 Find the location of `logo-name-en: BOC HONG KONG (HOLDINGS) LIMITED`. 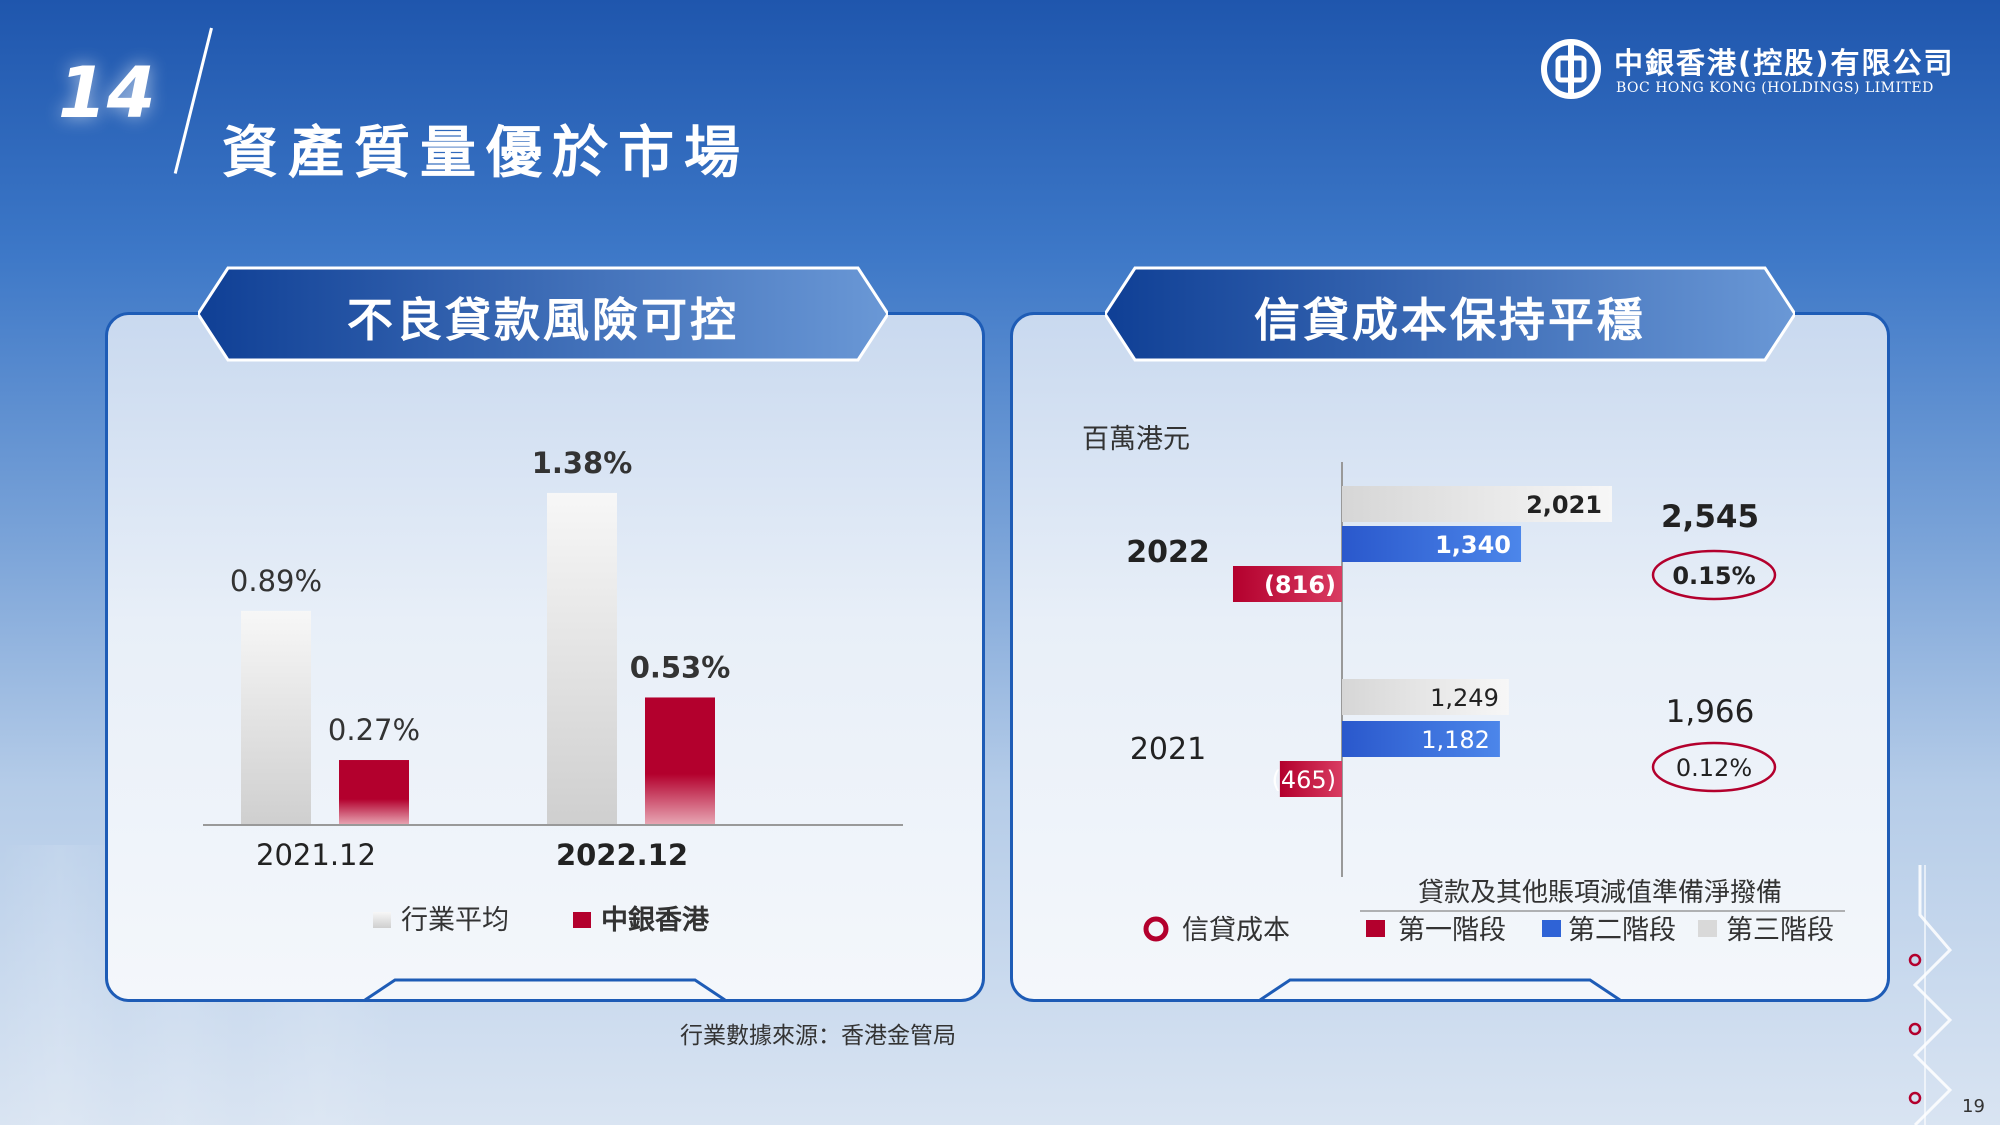

logo-name-en: BOC HONG KONG (HOLDINGS) LIMITED is located at coordinates (1775, 88).